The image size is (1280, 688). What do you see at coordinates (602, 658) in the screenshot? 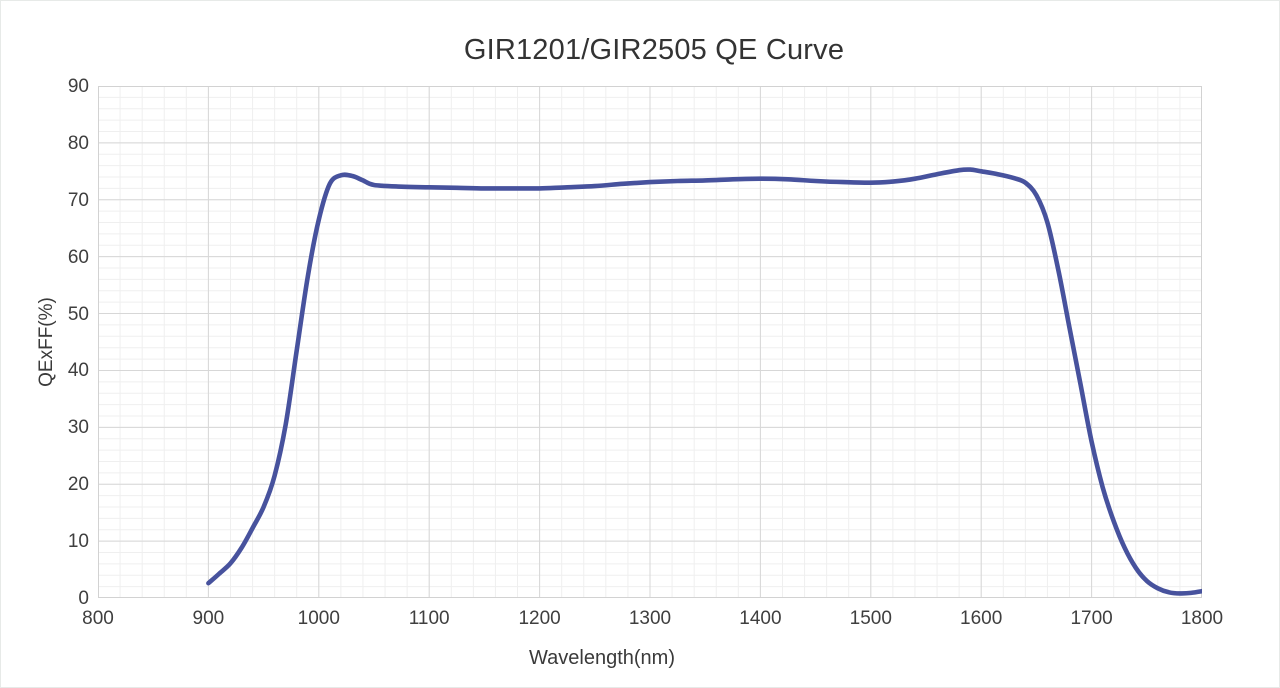
I see `x-axis-title: Wavelength(nm)` at bounding box center [602, 658].